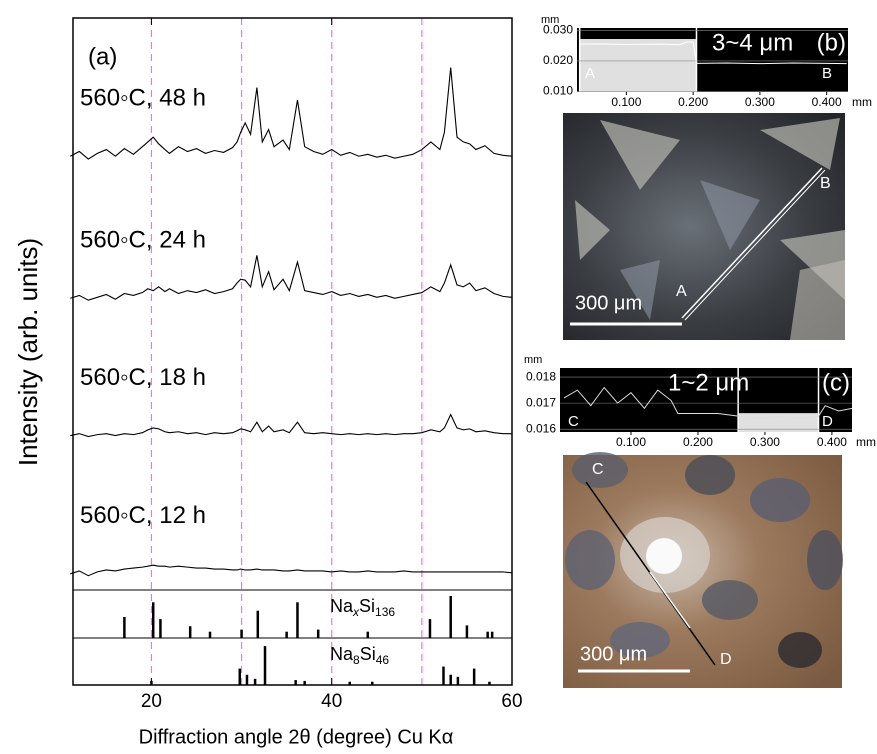  I want to click on x-tick-label: 20, so click(151, 701).